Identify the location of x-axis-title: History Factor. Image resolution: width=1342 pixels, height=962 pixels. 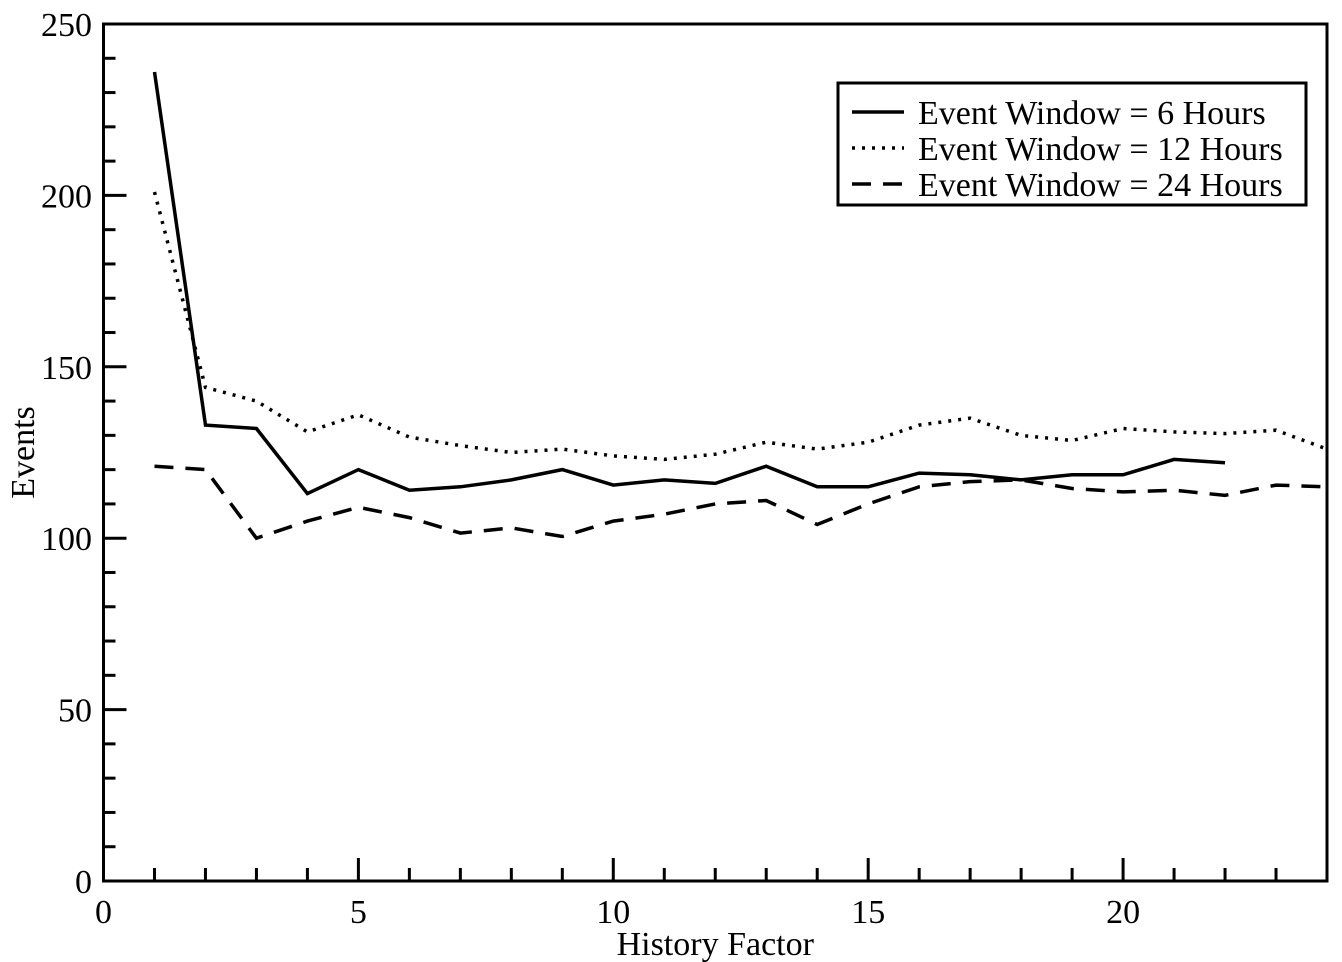
(716, 944).